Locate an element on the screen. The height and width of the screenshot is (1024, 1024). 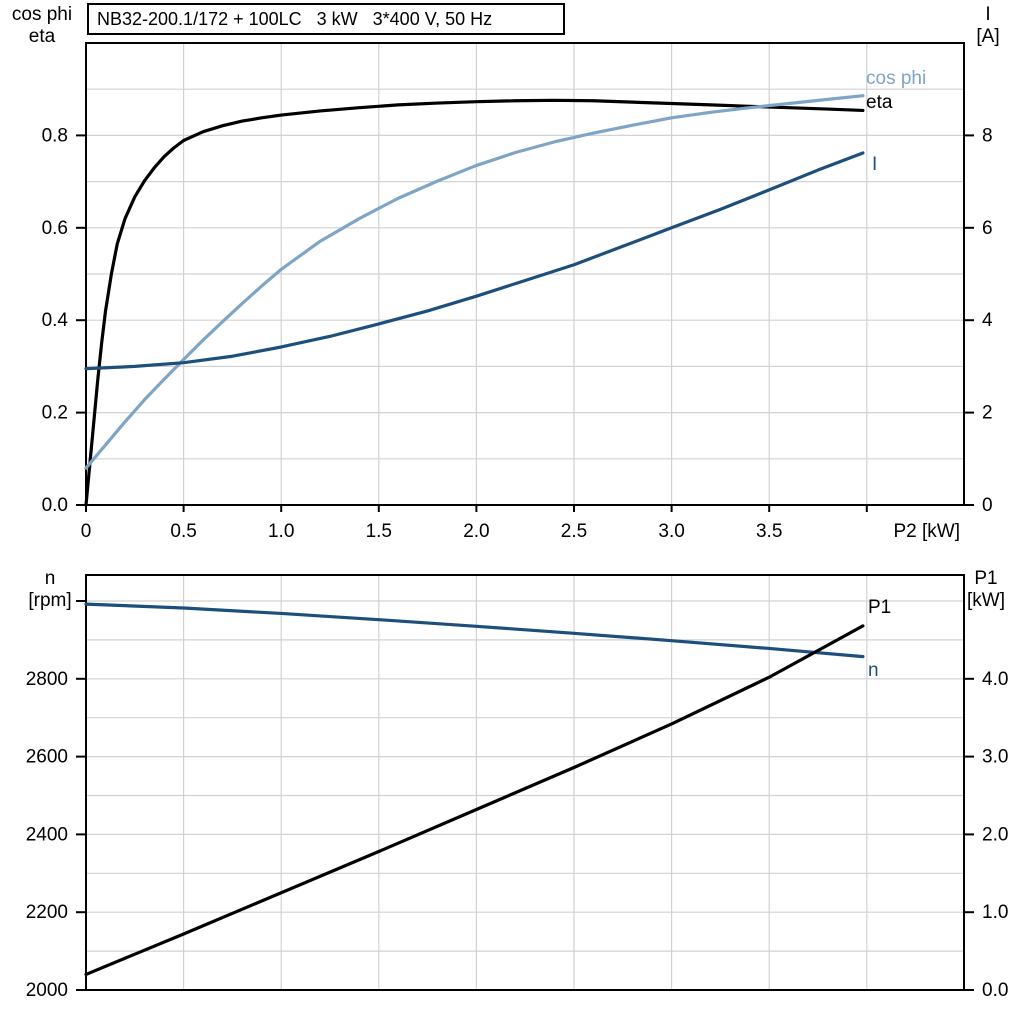
x-axis-tick-label: 2.0 is located at coordinates (476, 531).